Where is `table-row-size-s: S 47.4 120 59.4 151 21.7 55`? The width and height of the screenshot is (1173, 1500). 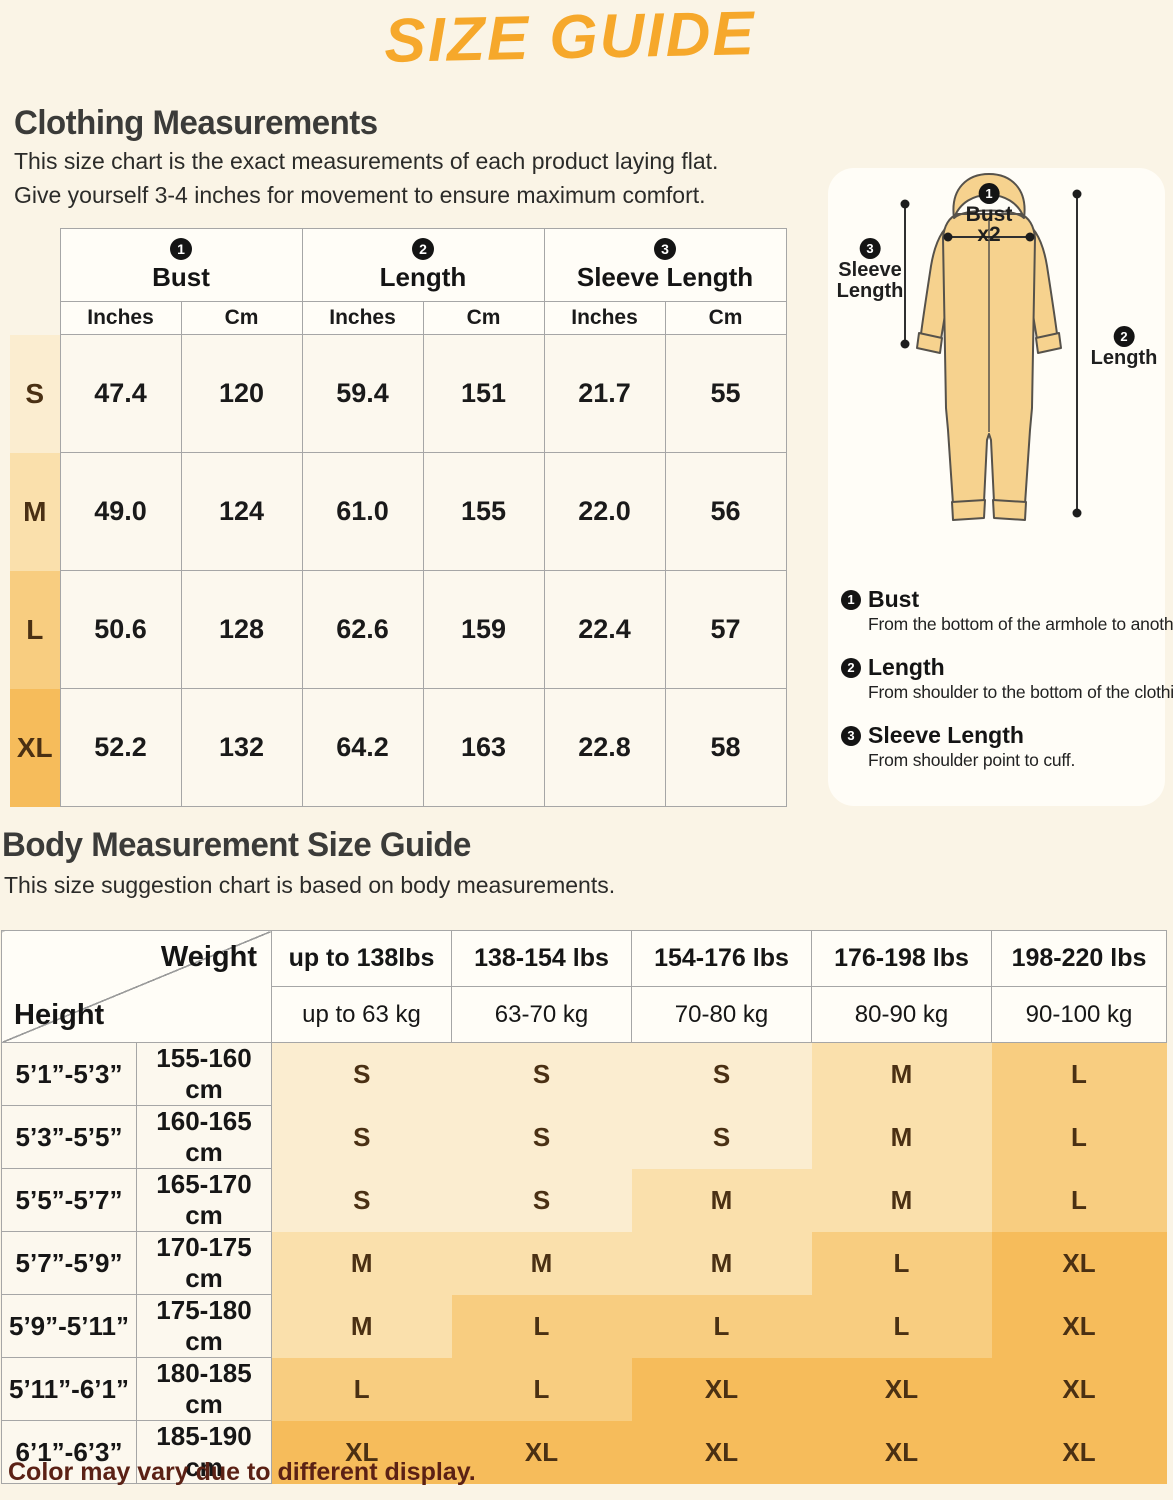
table-row-size-s: S 47.4 120 59.4 151 21.7 55 is located at coordinates (398, 393).